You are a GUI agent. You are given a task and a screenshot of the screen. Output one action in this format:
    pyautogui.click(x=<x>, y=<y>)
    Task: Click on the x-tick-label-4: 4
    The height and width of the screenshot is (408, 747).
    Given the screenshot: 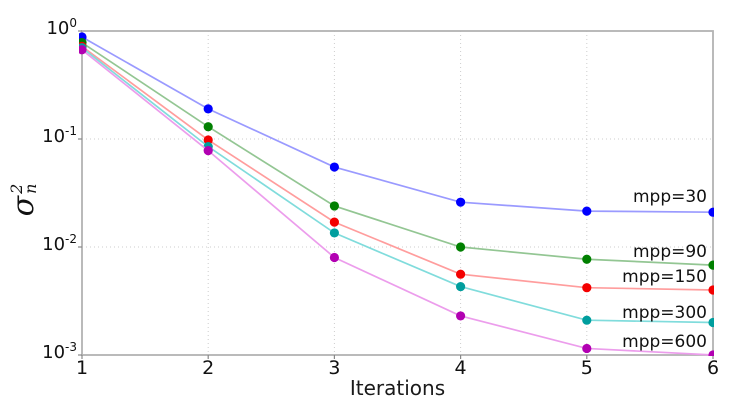 What is the action you would take?
    pyautogui.click(x=460, y=368)
    